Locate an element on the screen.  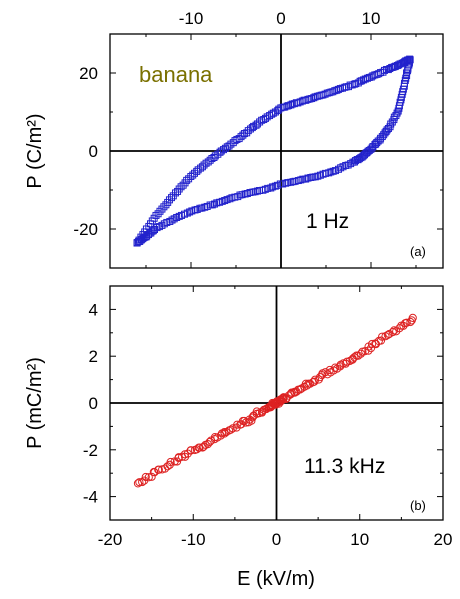
panel-a-tag: (a) is located at coordinates (418, 251).